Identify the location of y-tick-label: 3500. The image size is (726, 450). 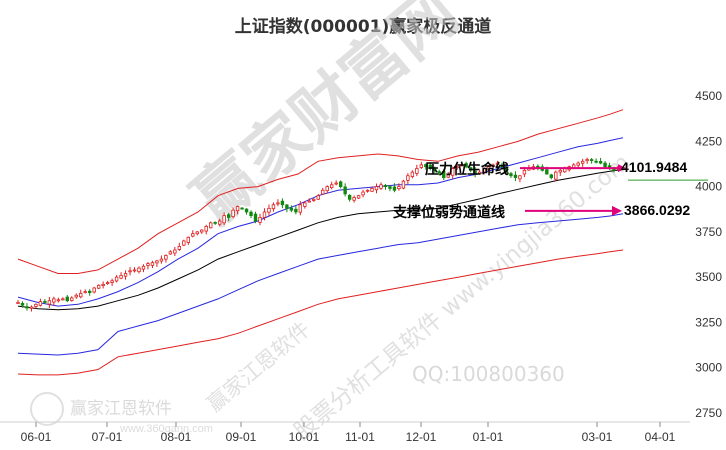
(708, 277).